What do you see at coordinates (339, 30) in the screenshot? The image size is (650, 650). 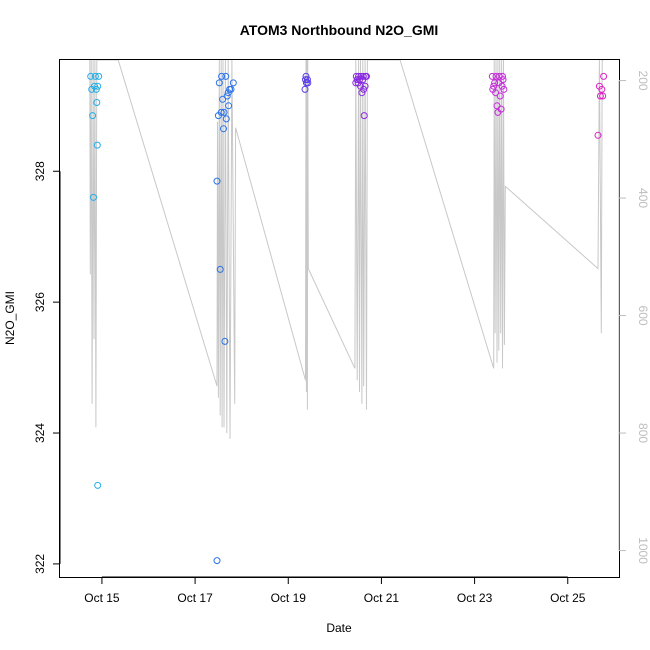 I see `chart-title: ATOM3 Northbound N2O_GMI` at bounding box center [339, 30].